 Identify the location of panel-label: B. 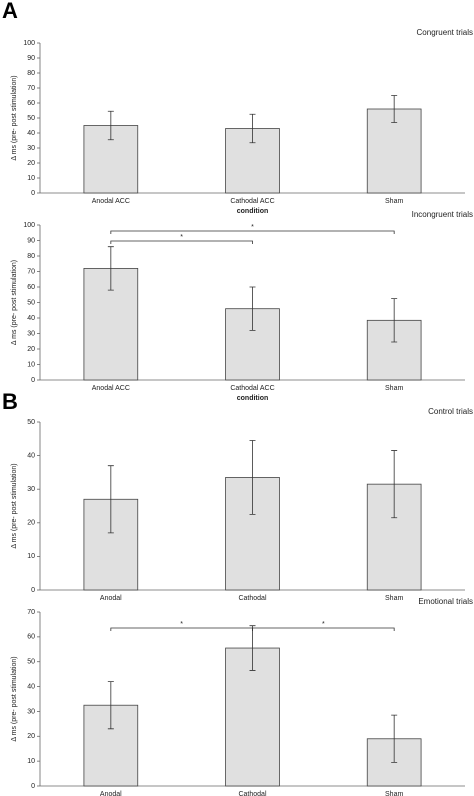
(10, 401).